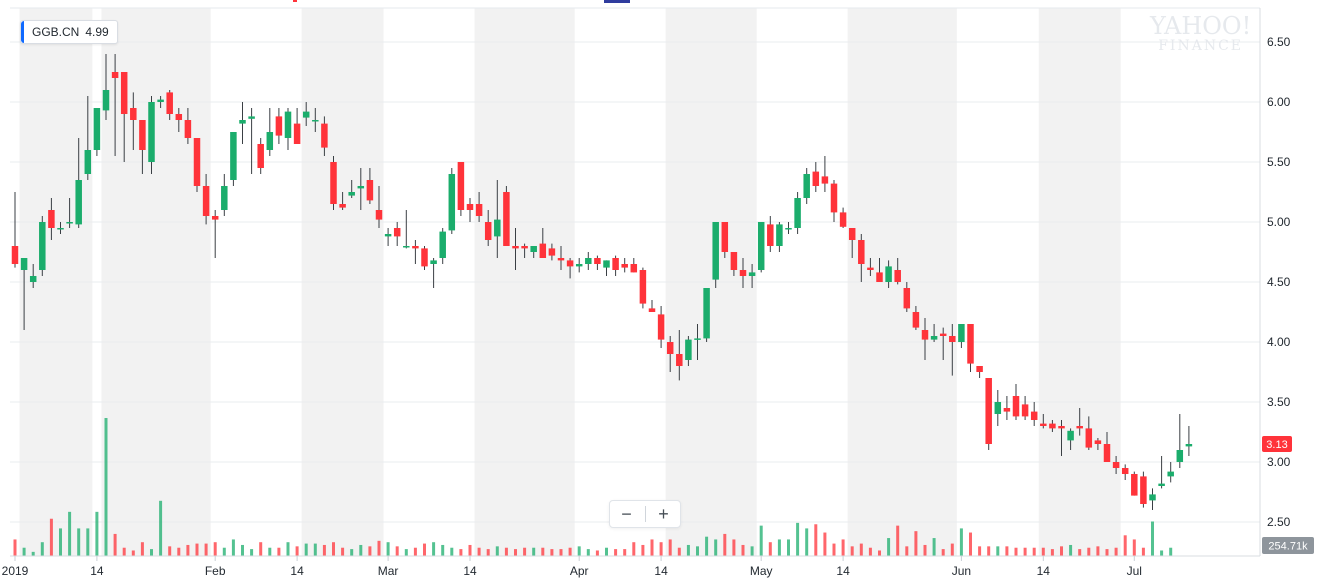 This screenshot has width=1318, height=588. I want to click on zoom-control: − +, so click(645, 514).